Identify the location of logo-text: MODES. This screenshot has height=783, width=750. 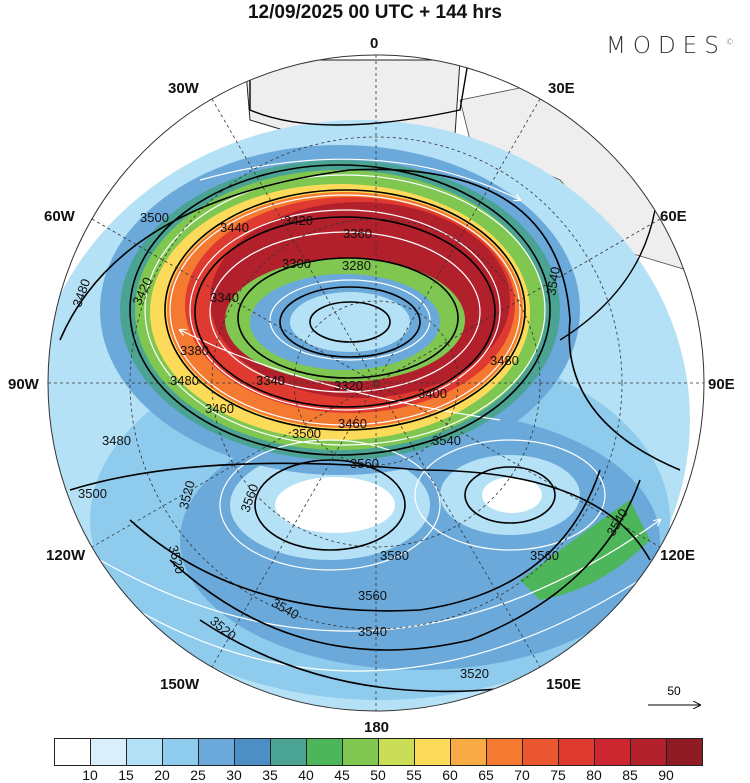
(666, 46).